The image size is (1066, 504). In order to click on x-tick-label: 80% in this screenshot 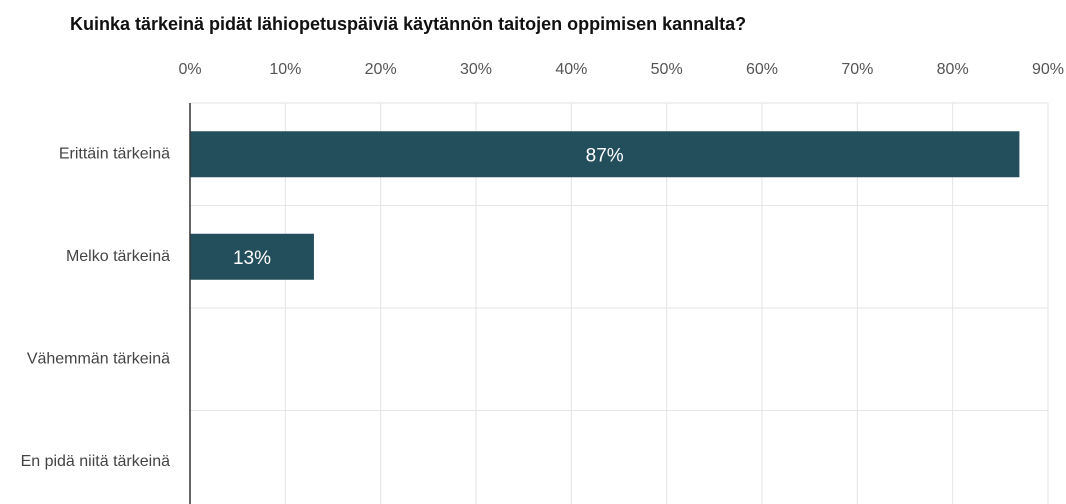, I will do `click(953, 69)`.